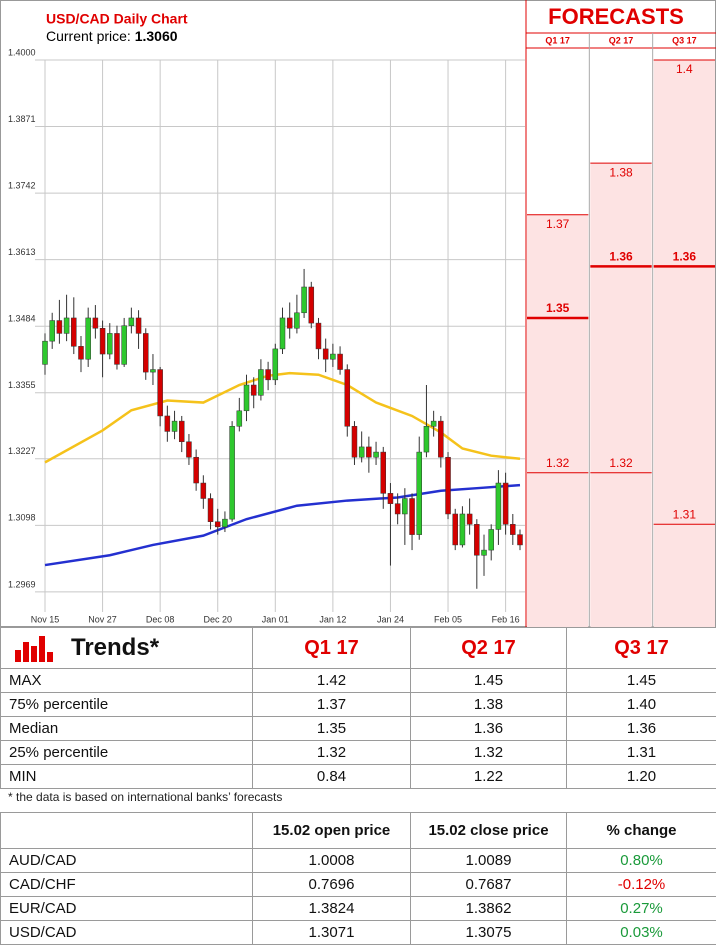 The width and height of the screenshot is (716, 949). I want to click on y-tick-label: 1.2969, so click(22, 584).